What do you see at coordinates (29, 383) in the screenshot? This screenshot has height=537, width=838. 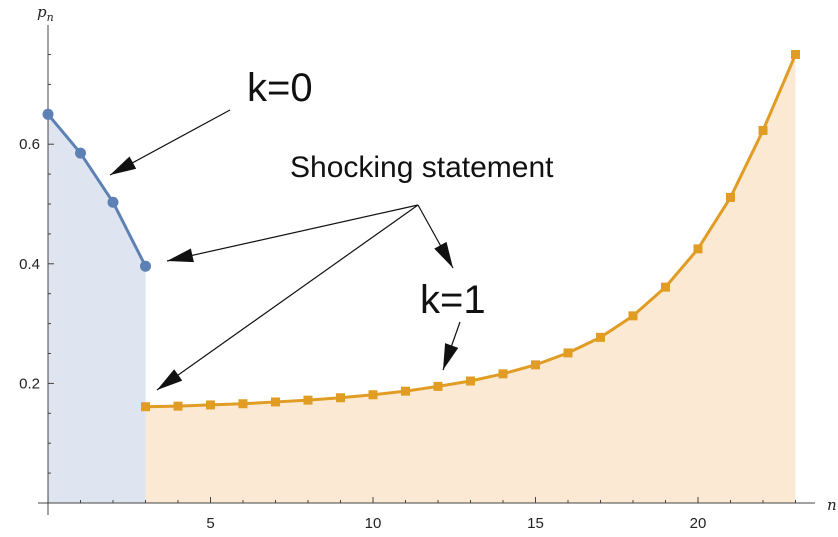 I see `y-tick-label: 0.2` at bounding box center [29, 383].